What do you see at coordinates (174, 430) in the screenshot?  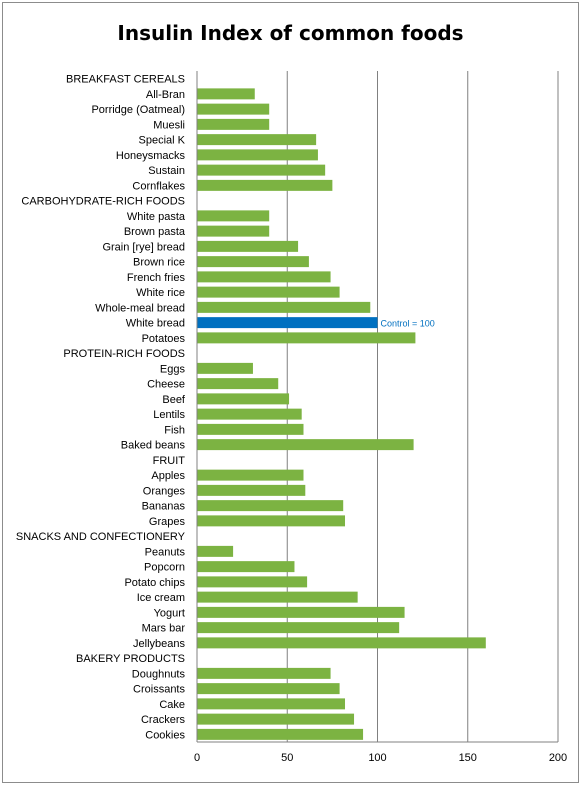 I see `category-label: Fish` at bounding box center [174, 430].